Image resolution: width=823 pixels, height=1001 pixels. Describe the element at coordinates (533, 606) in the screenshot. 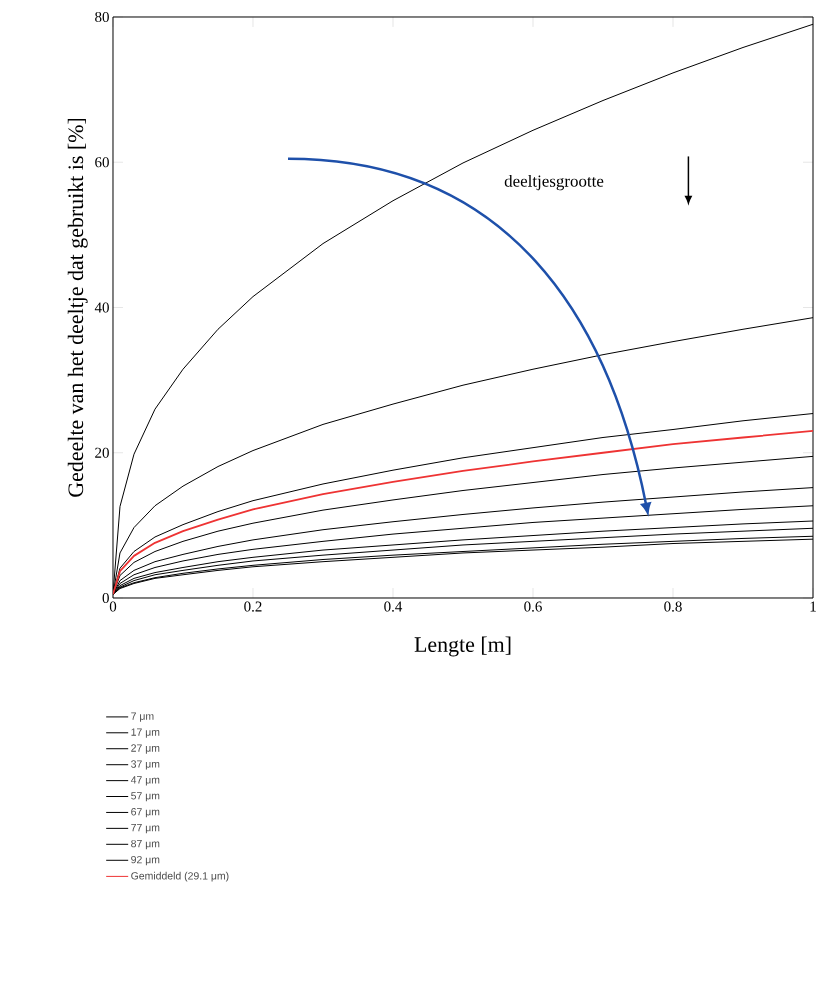

I see `x-tick-label: 0.6` at that location.